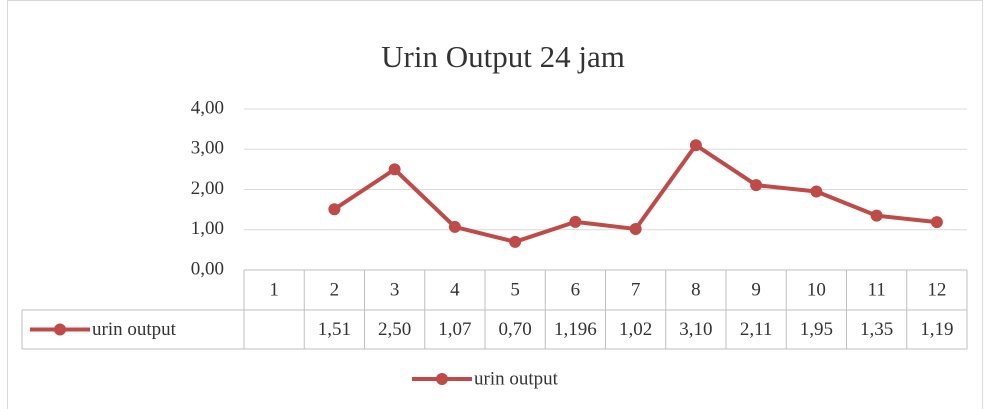 The image size is (984, 409). Describe the element at coordinates (576, 289) in the screenshot. I see `x-tick-label: 6` at that location.